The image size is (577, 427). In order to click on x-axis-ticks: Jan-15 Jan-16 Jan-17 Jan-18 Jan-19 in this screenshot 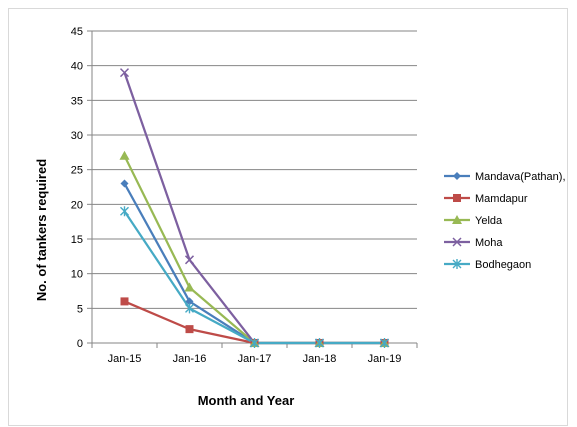, I will do `click(254, 354)`.